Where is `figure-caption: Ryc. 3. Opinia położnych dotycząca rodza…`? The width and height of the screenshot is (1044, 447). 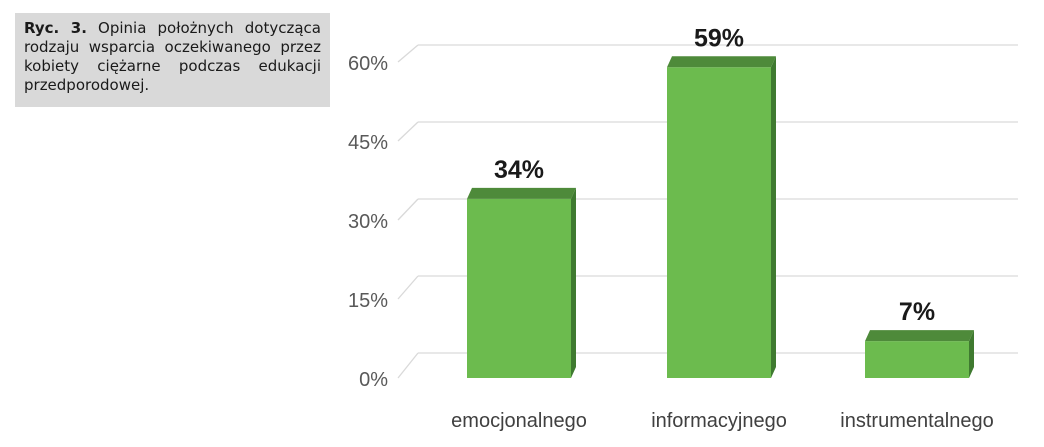
figure-caption: Ryc. 3. Opinia położnych dotycząca rodza… is located at coordinates (172, 60).